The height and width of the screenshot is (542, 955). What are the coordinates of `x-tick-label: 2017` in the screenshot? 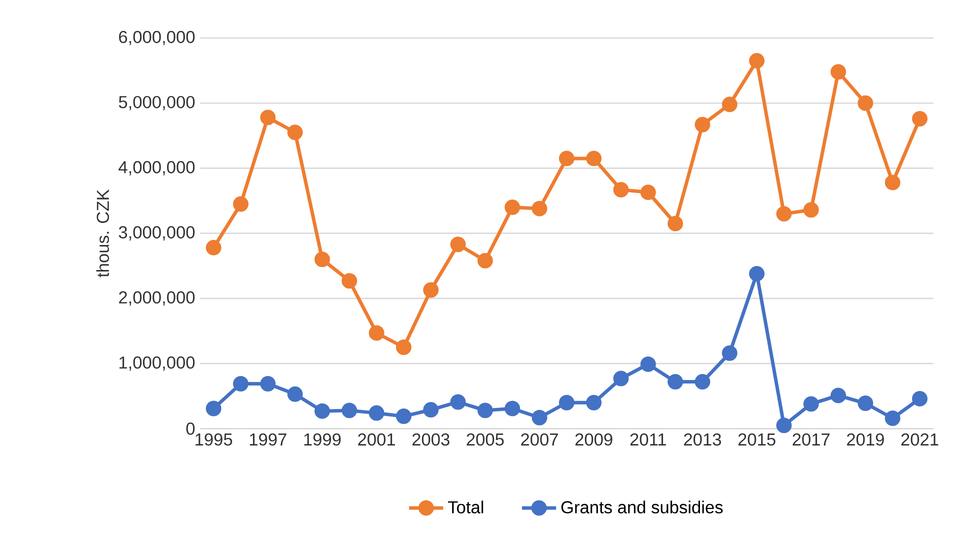 It's located at (811, 439).